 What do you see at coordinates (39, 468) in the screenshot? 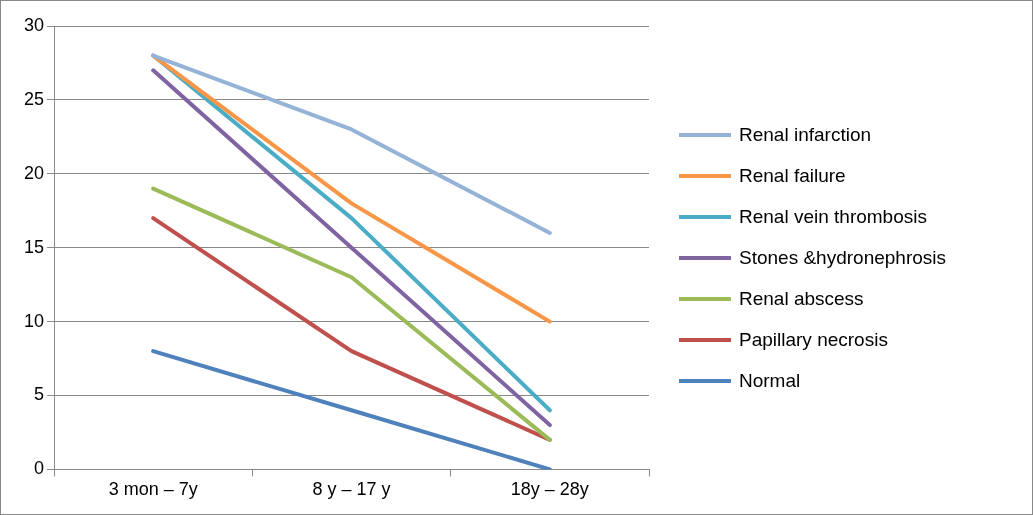
I see `y-tick-label: 0` at bounding box center [39, 468].